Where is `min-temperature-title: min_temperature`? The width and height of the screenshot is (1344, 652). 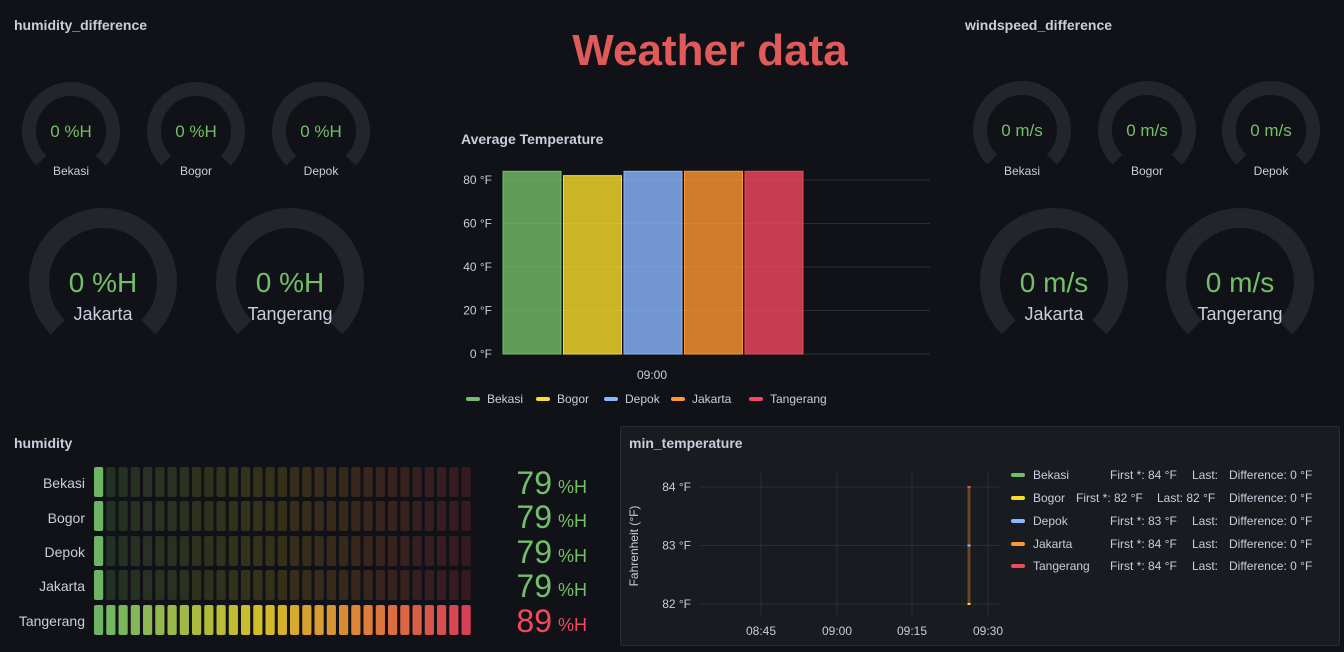
min-temperature-title: min_temperature is located at coordinates (686, 443).